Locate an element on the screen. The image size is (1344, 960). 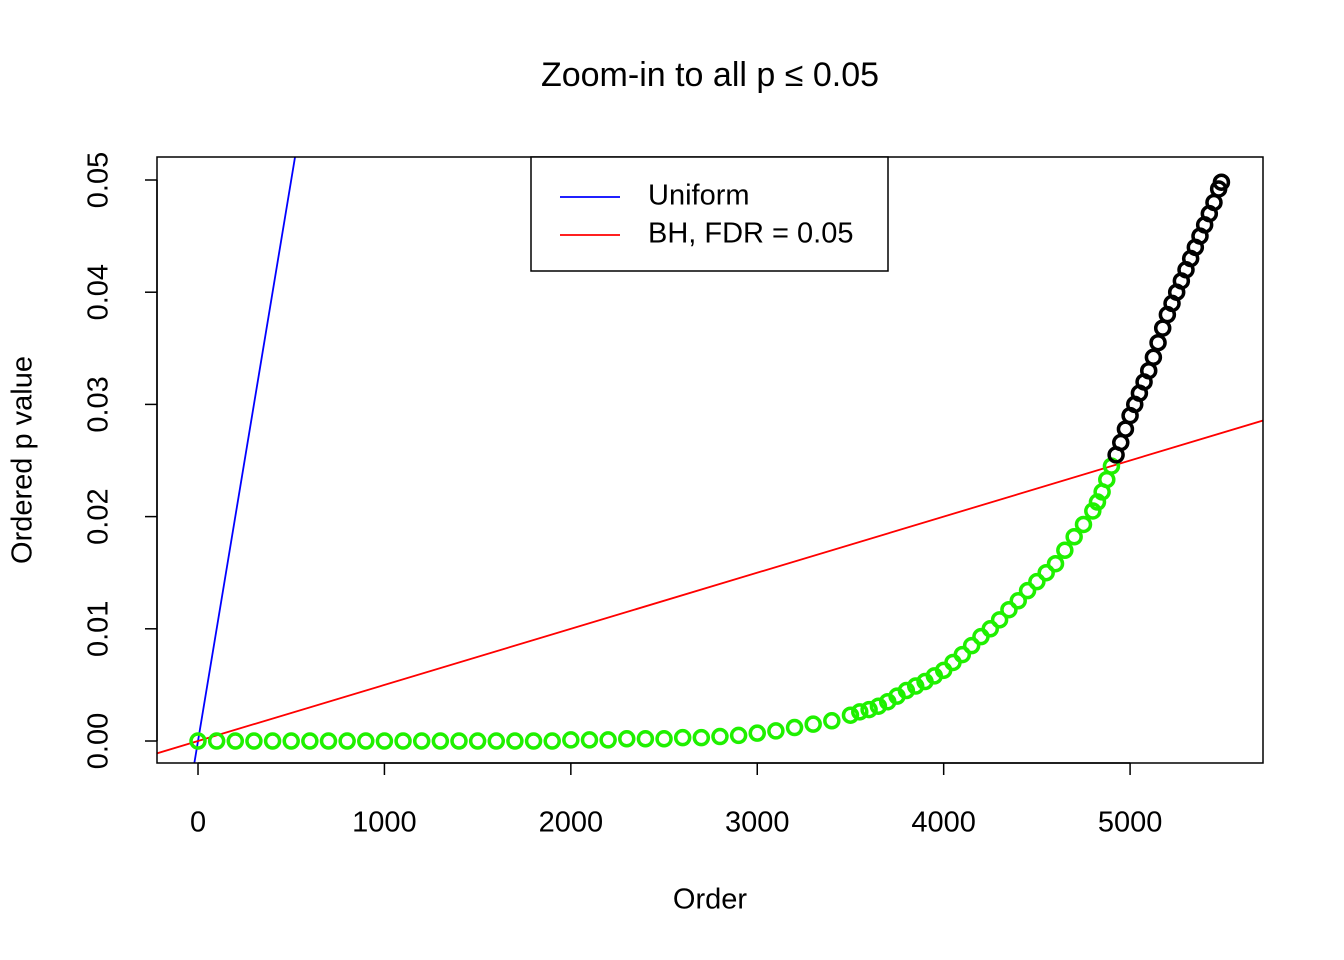
x-tick-label: 4000 is located at coordinates (943, 823).